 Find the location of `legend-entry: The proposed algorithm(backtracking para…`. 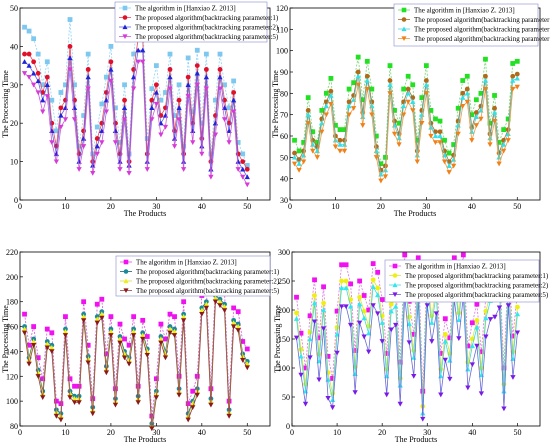

legend-entry: The proposed algorithm(backtracking para… is located at coordinates (208, 291).